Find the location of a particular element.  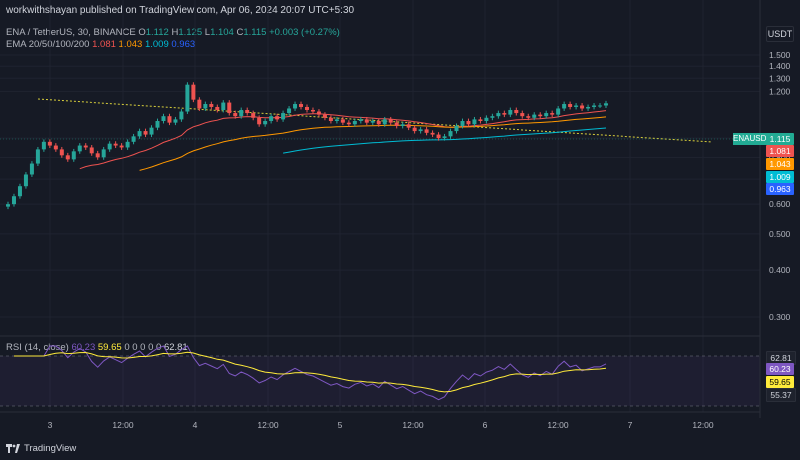

ema20-line is located at coordinates (343, 140).